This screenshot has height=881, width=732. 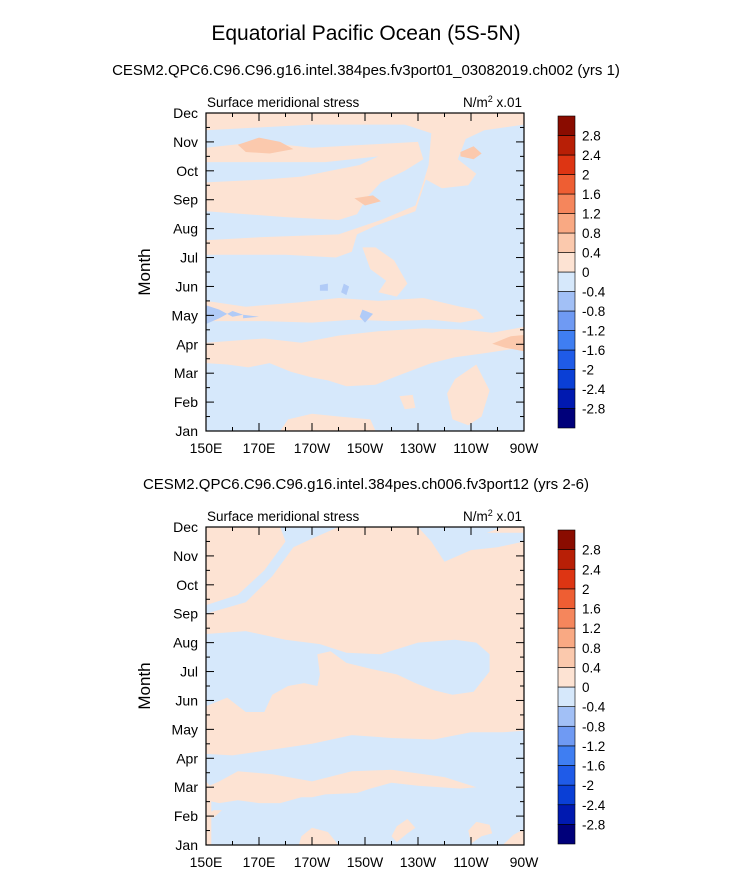 What do you see at coordinates (418, 448) in the screenshot?
I see `x-tick-label-130w: 130W` at bounding box center [418, 448].